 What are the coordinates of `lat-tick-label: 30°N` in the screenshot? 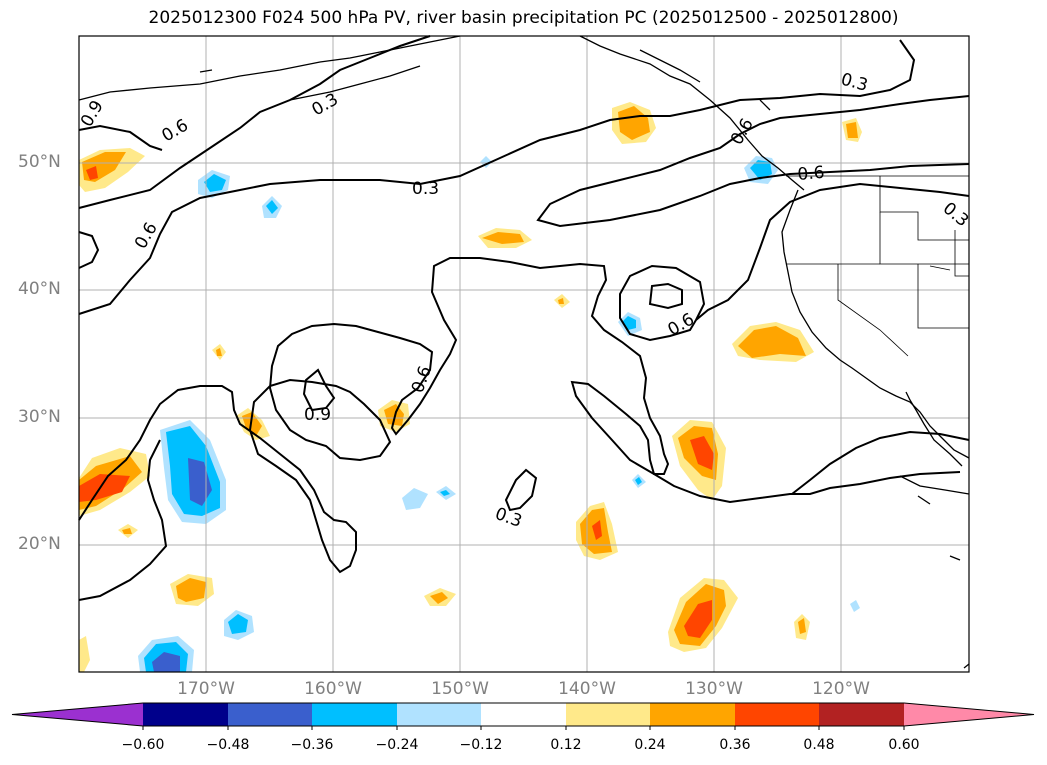 It's located at (39, 417).